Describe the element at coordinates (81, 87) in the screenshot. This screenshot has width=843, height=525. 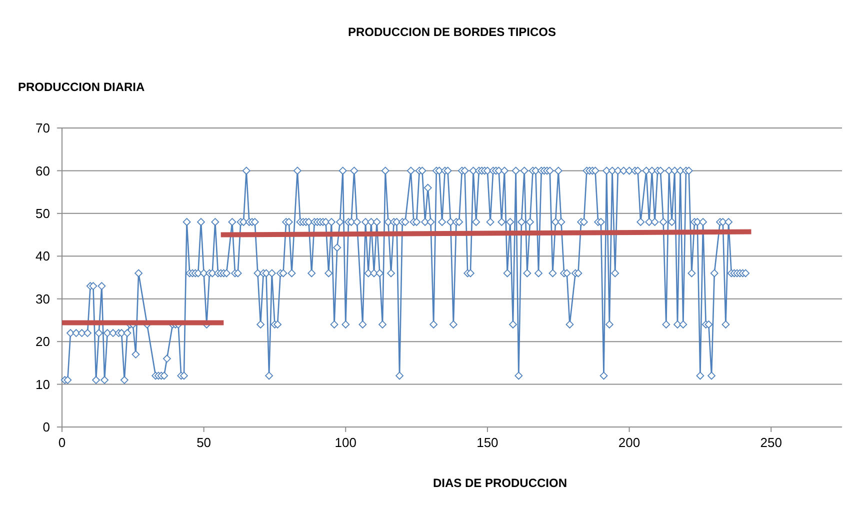
I see `y-axis-title: PRODUCCION DIARIA` at that location.